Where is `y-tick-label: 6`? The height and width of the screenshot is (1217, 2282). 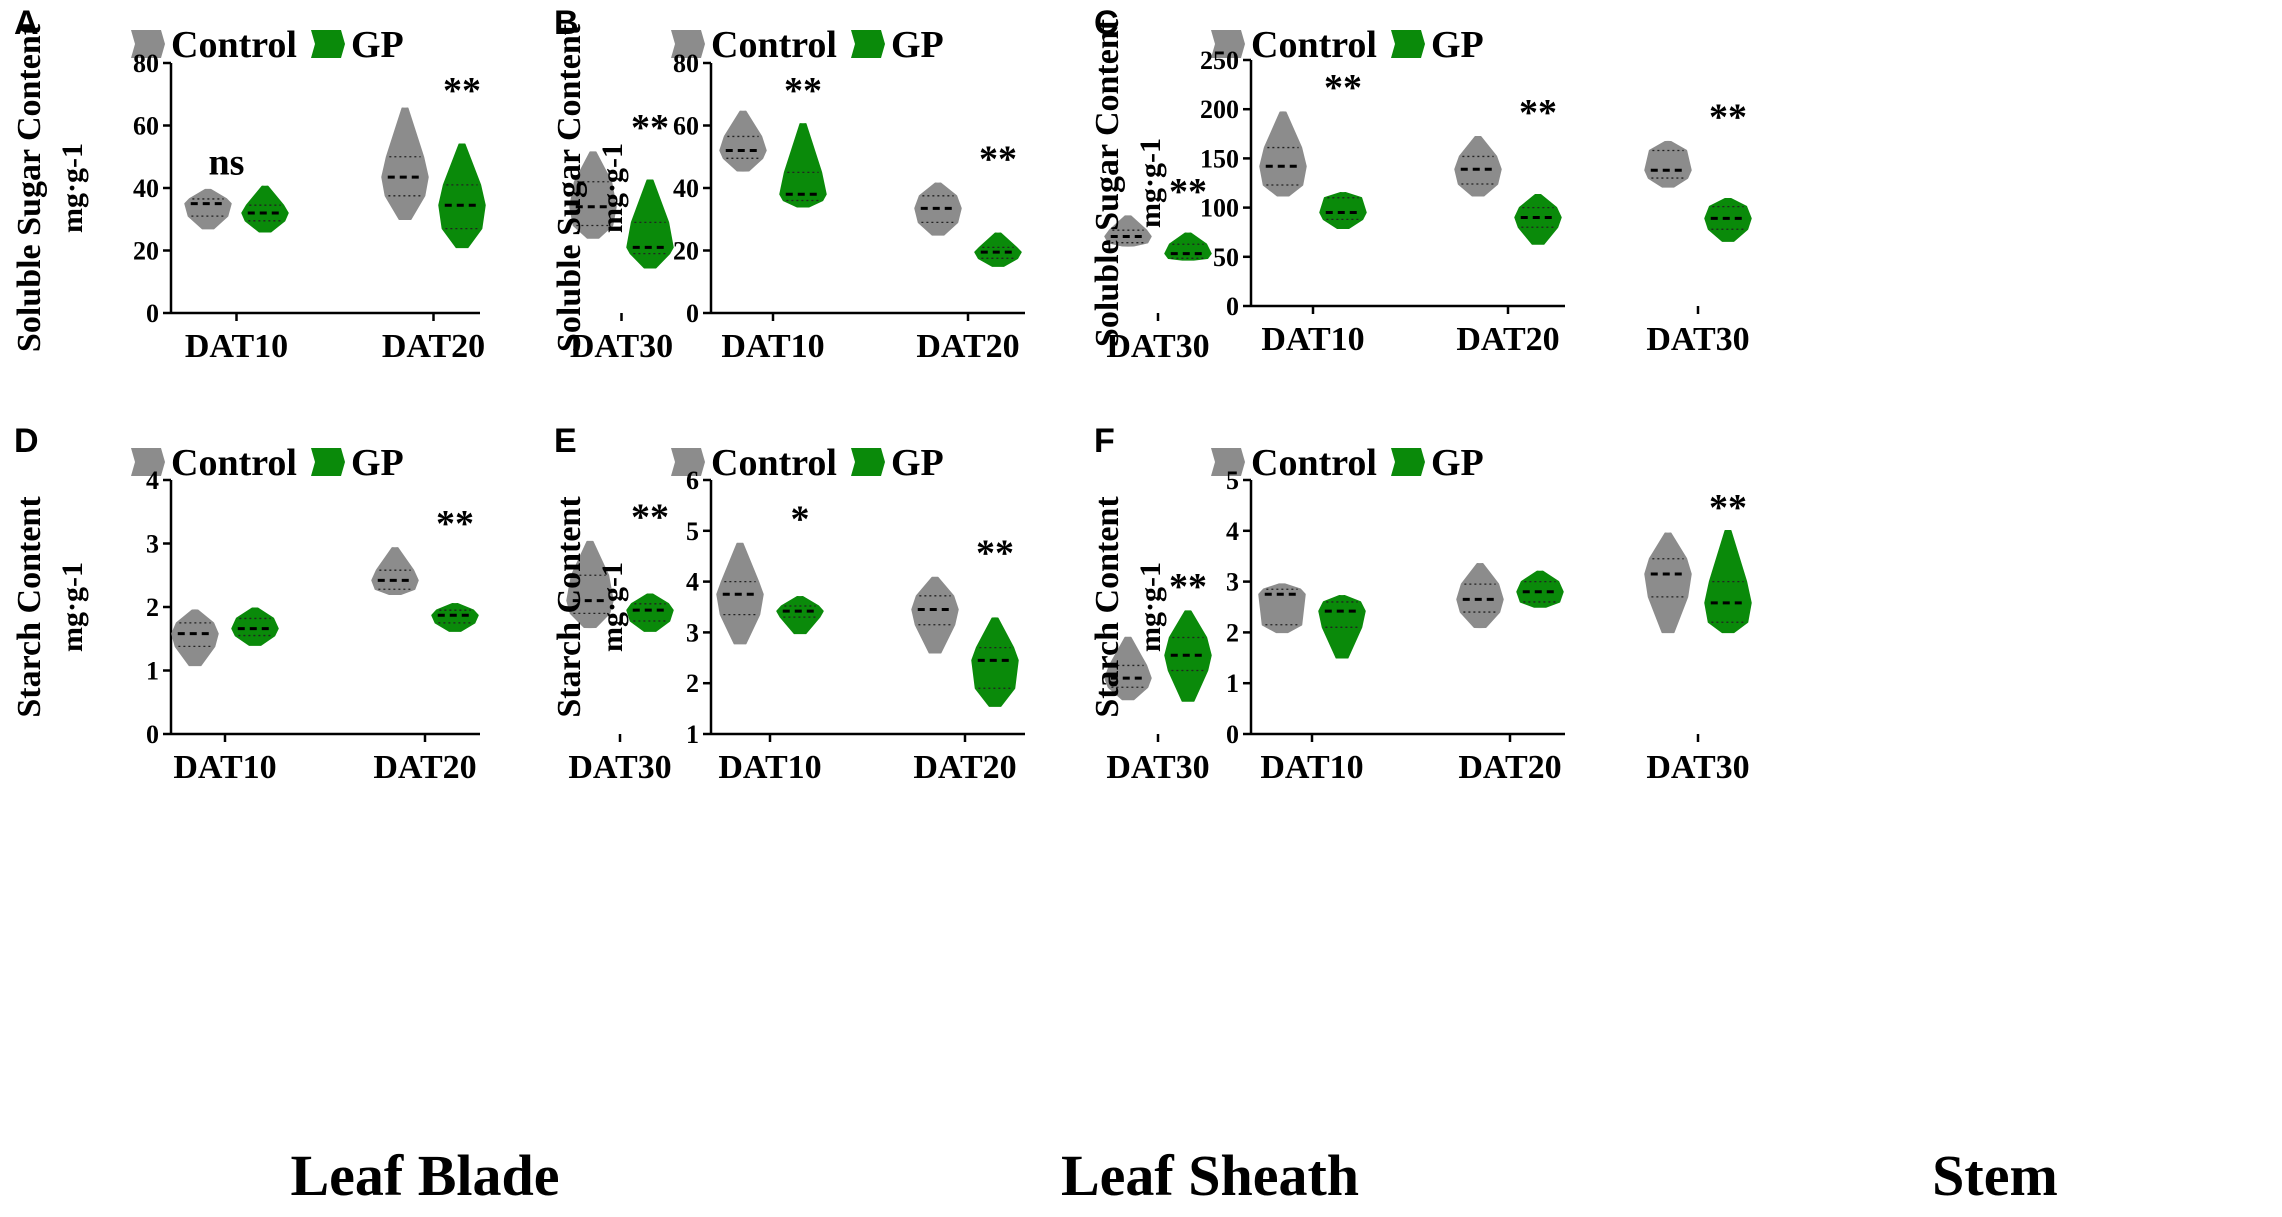
y-tick-label: 6 is located at coordinates (692, 480).